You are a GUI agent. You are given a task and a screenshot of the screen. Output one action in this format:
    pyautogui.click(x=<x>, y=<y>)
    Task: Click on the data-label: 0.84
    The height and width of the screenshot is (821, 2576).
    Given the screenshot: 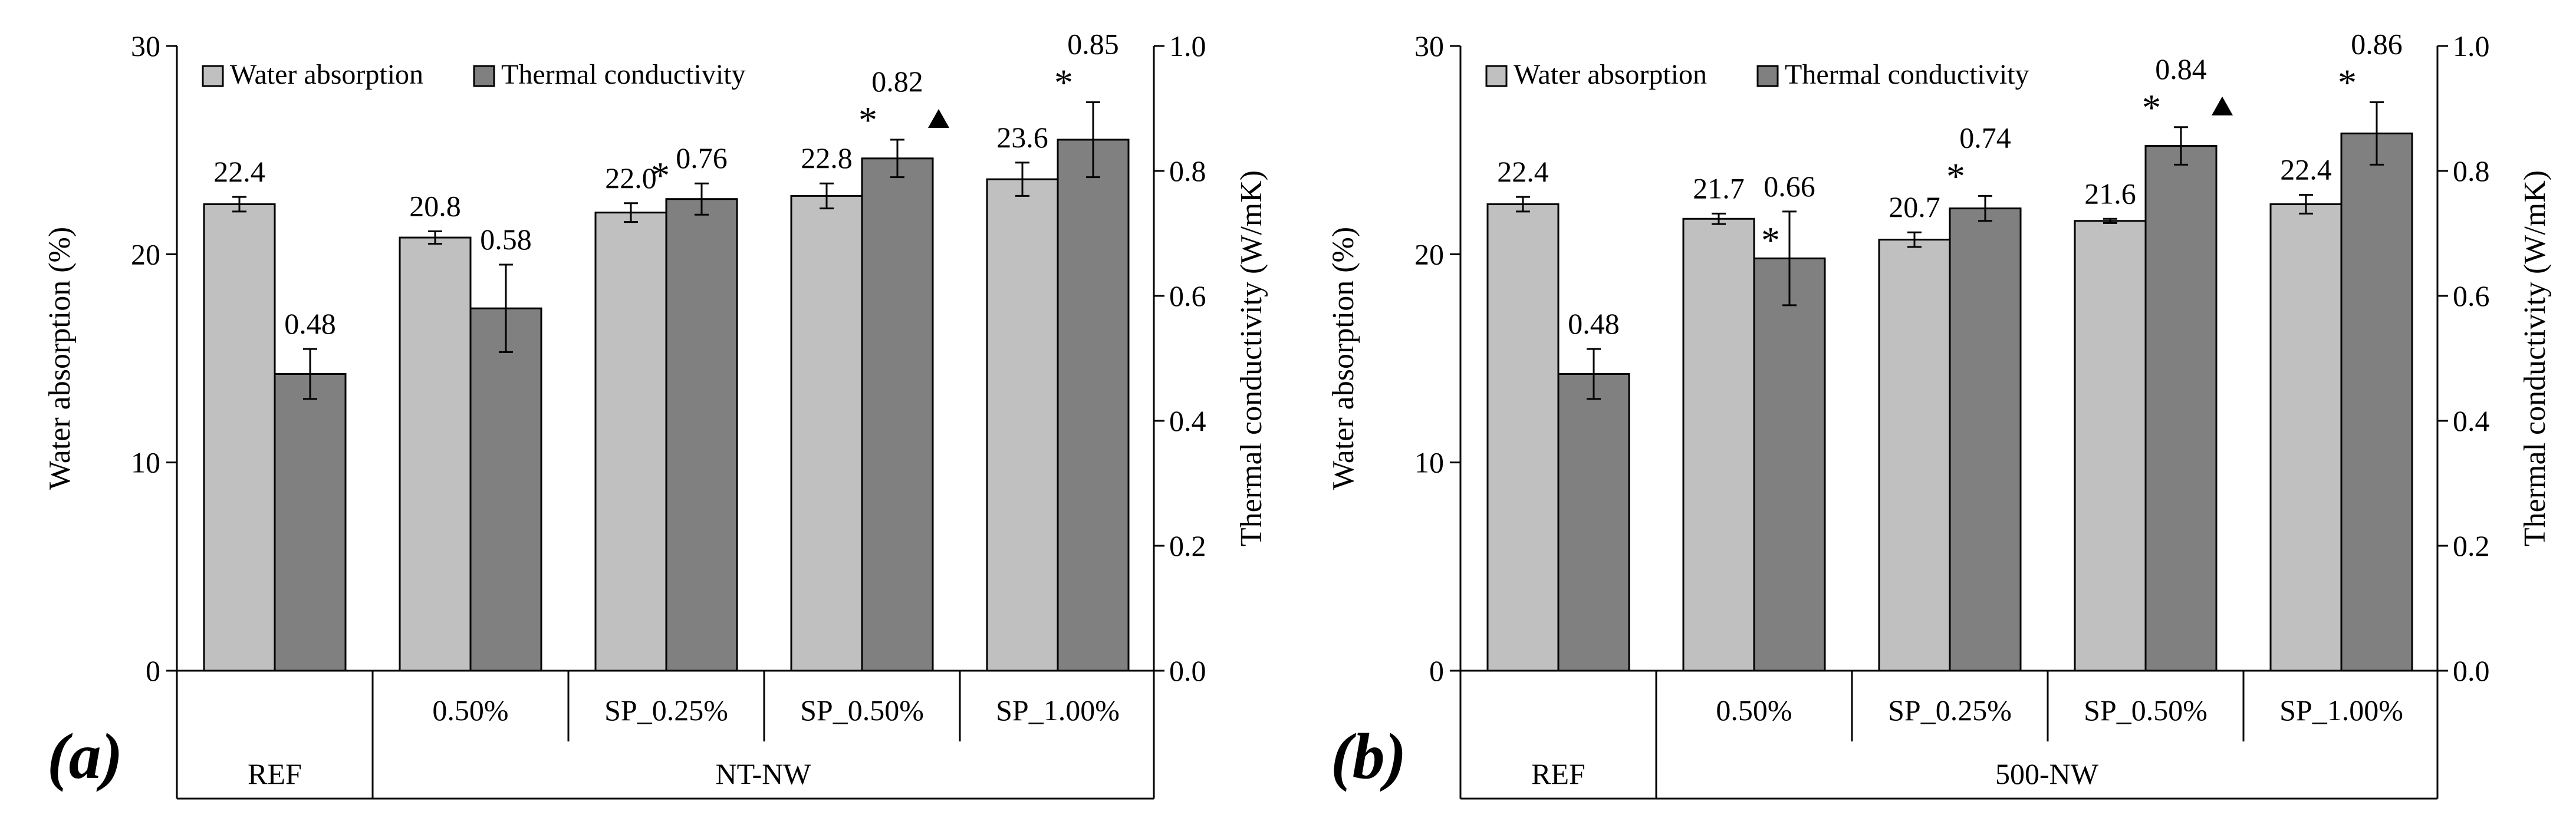 What is the action you would take?
    pyautogui.click(x=2181, y=68)
    